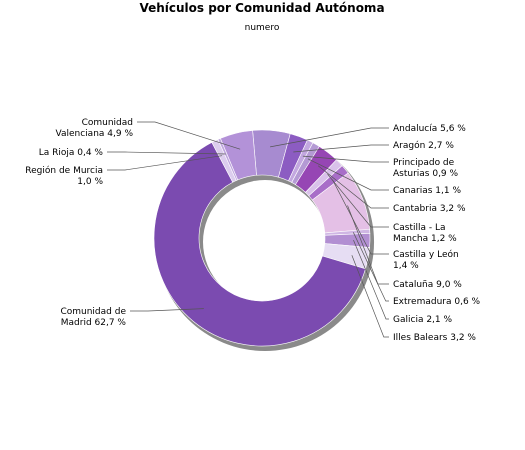 The image size is (525, 450). Describe the element at coordinates (166, 153) in the screenshot. I see `leader-la-rioja` at that location.